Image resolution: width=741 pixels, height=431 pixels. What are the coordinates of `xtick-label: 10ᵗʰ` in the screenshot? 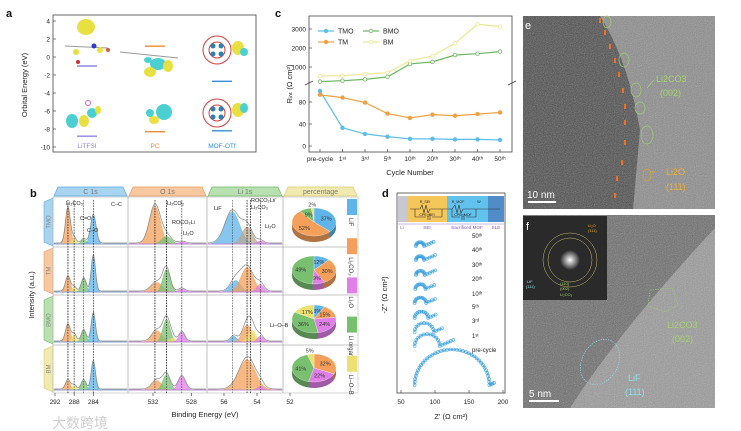 It's located at (410, 159).